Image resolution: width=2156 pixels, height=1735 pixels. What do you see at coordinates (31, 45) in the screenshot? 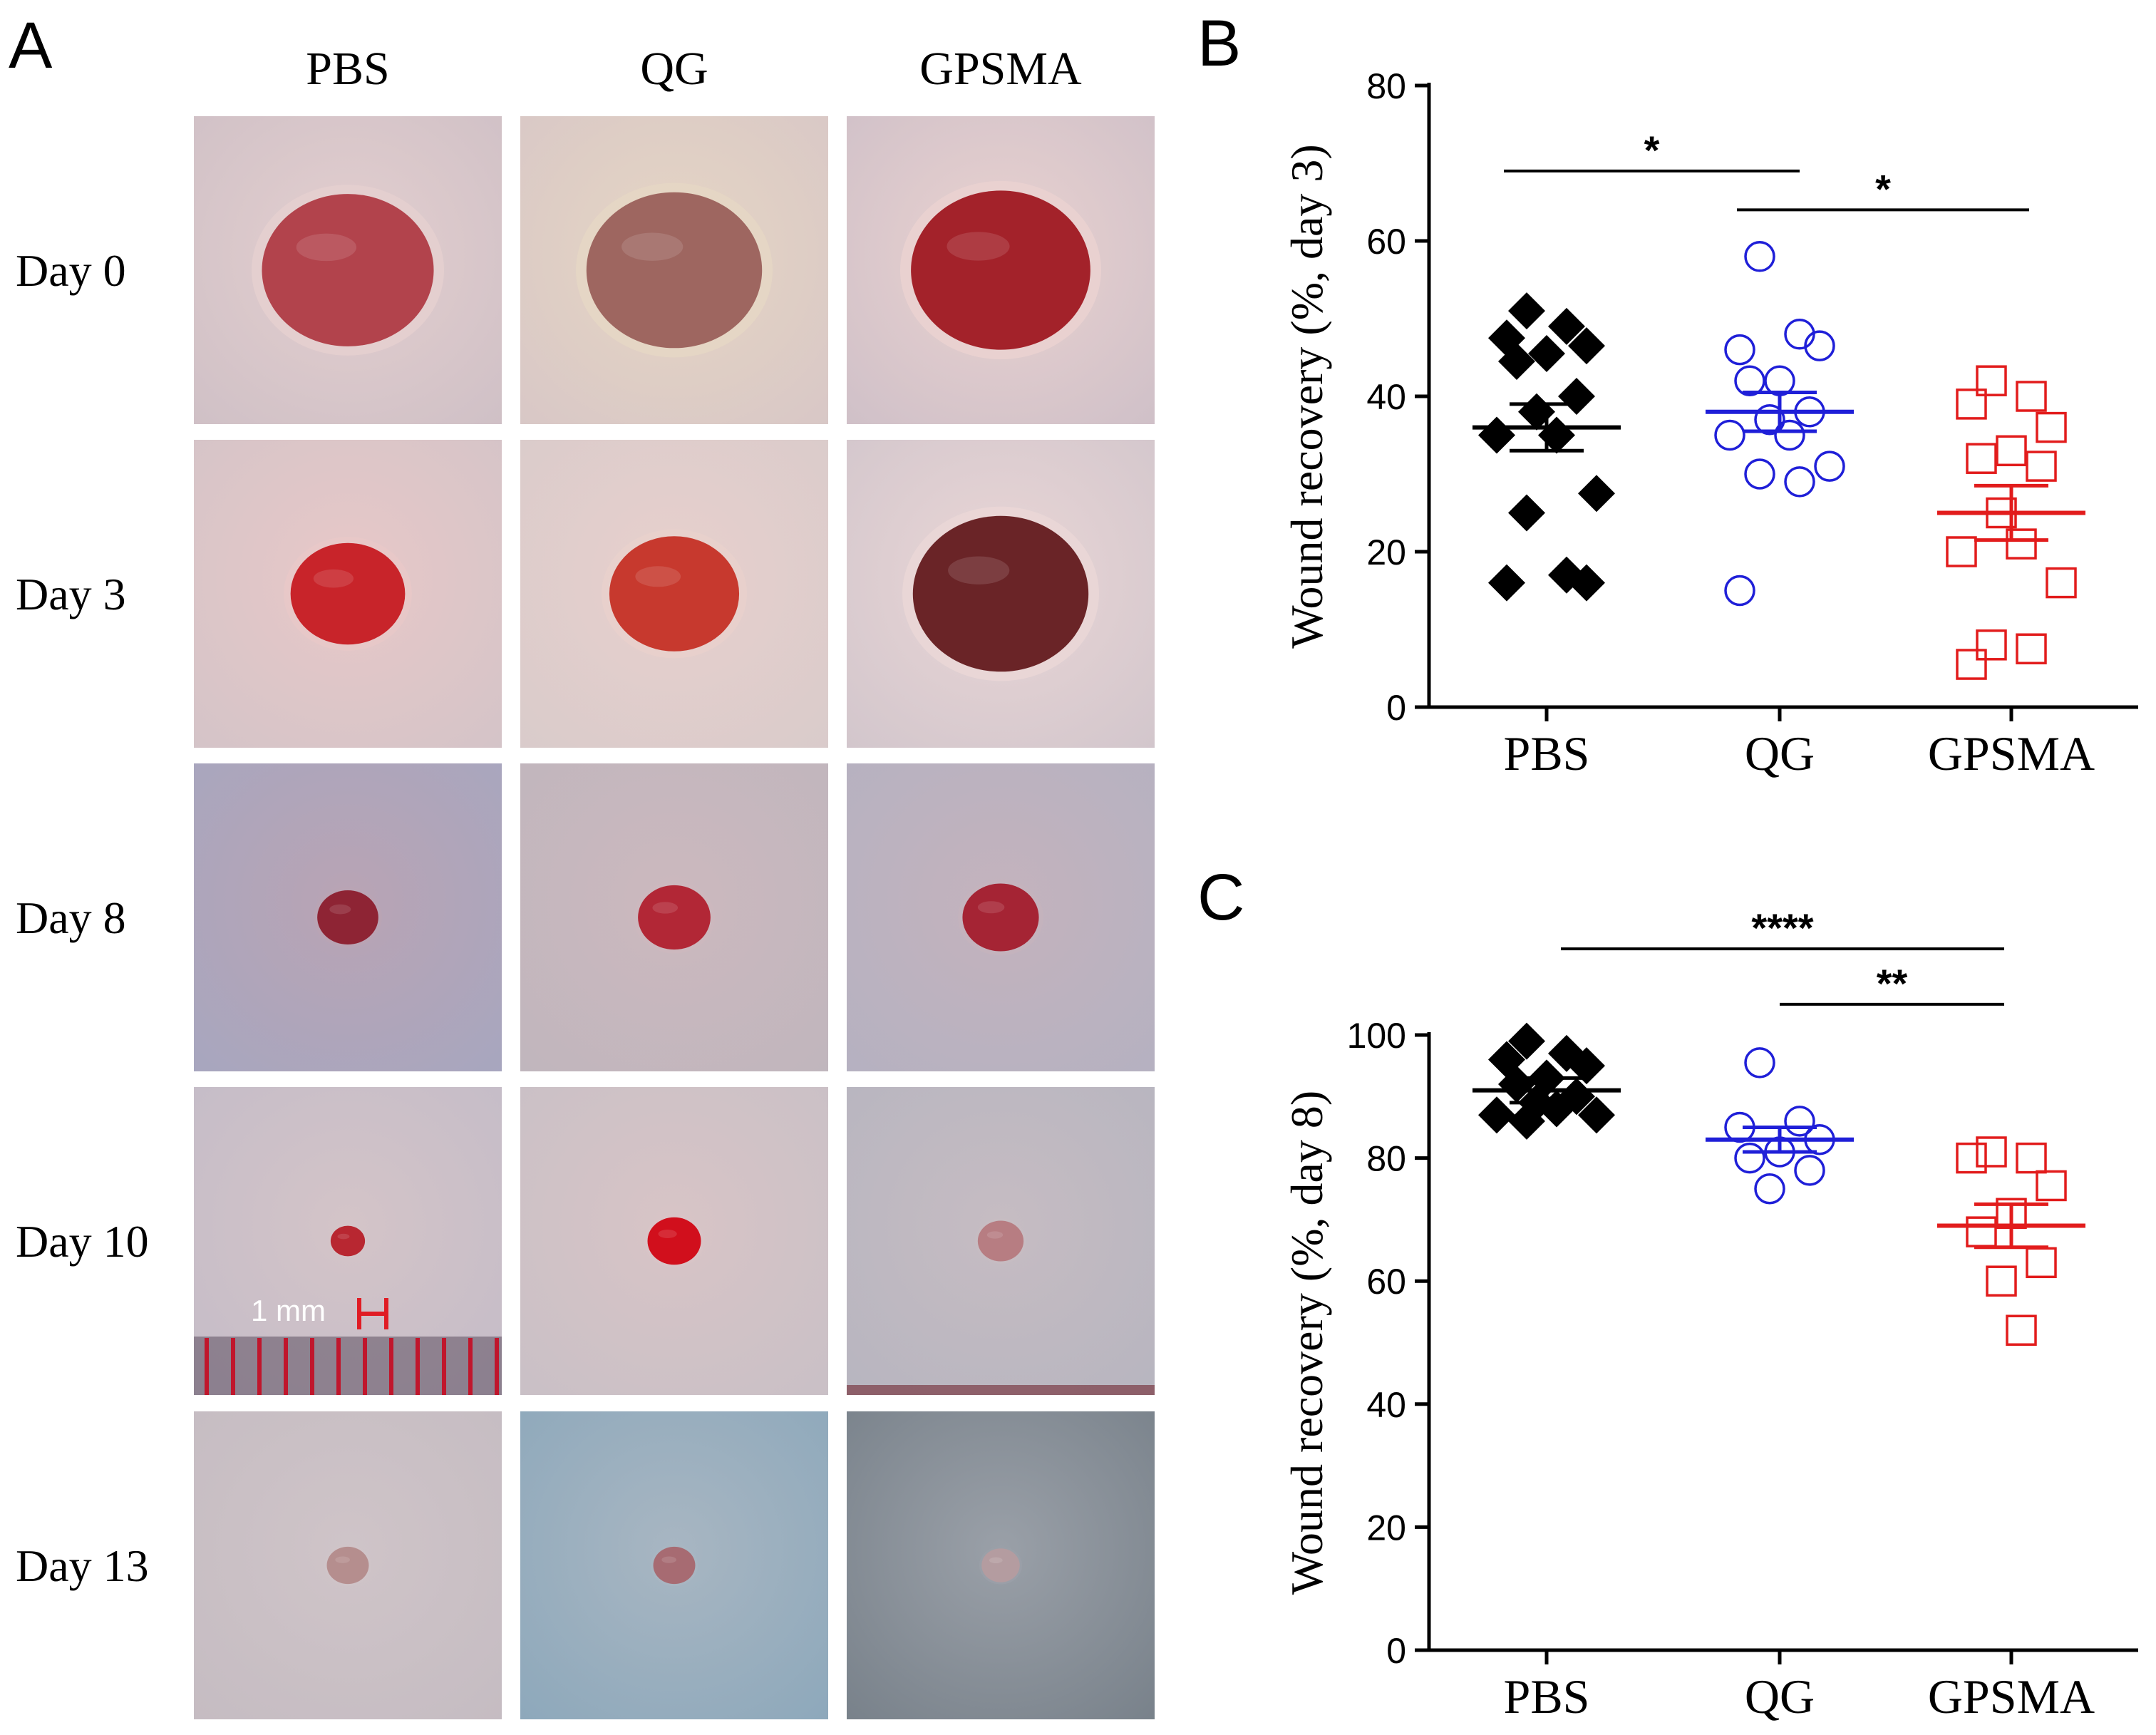
I see `panel-letter-a: A` at bounding box center [31, 45].